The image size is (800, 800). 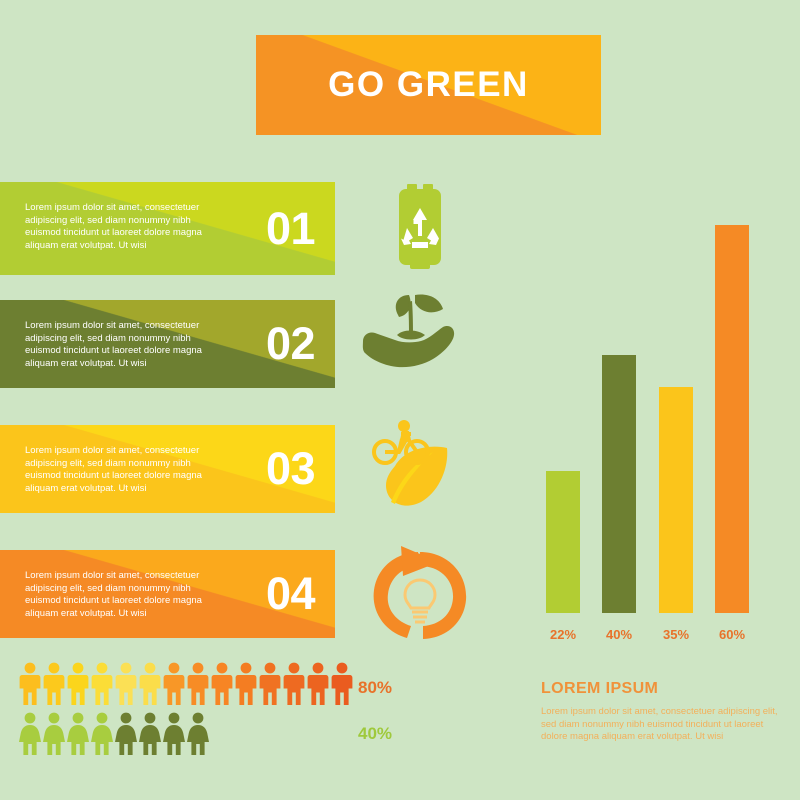 I want to click on bicycle-leaf-icon, so click(x=420, y=473).